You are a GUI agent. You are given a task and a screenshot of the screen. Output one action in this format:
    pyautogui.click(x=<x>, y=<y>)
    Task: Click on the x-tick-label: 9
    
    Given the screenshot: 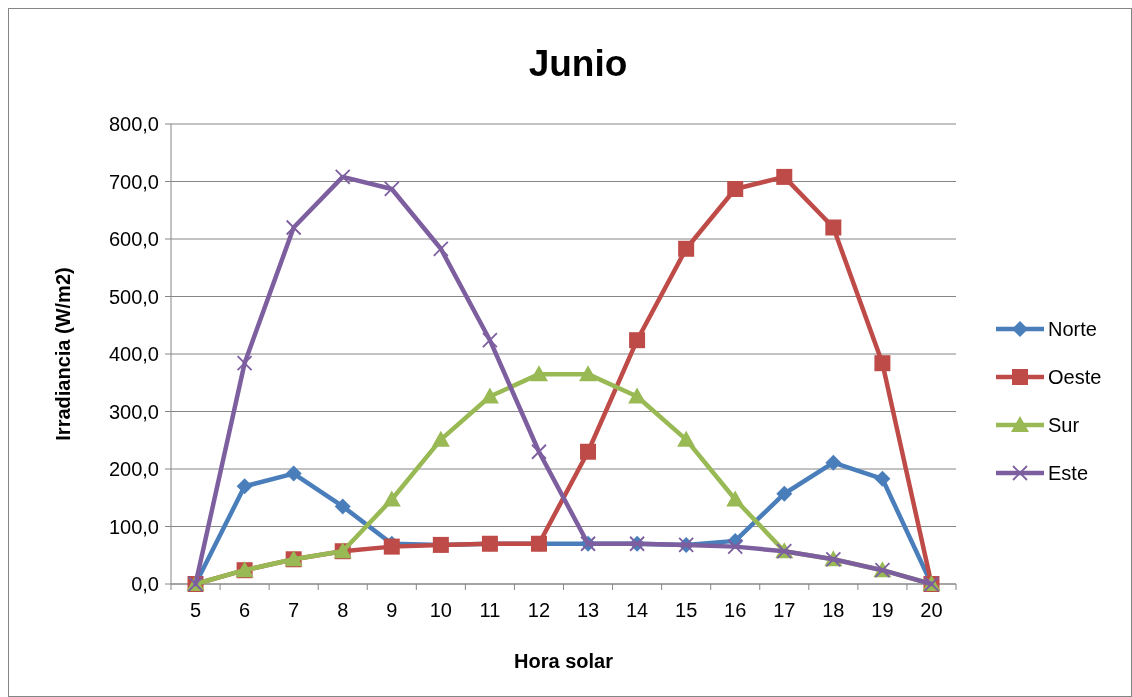 What is the action you would take?
    pyautogui.click(x=392, y=610)
    